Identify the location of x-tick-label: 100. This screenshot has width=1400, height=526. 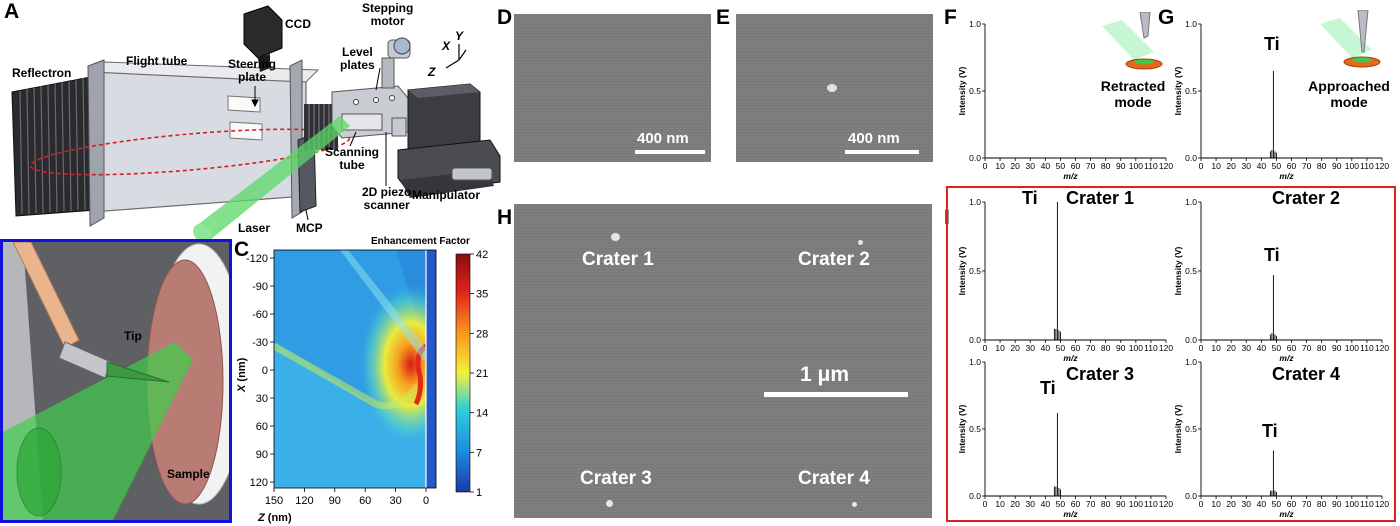
(1352, 166).